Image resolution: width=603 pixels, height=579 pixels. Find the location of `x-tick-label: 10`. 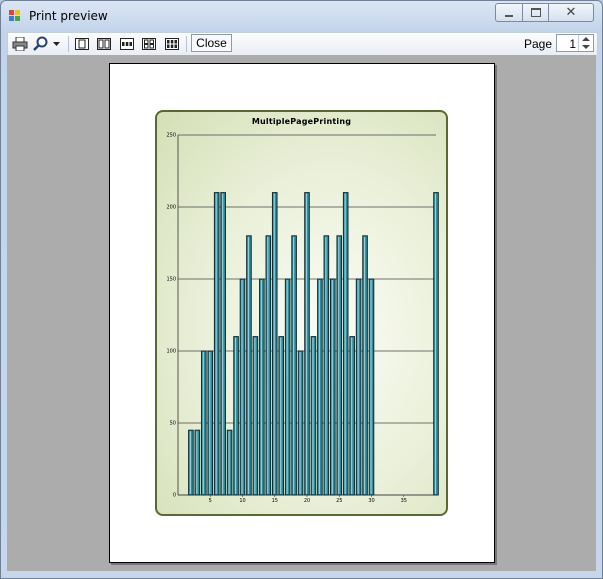

x-tick-label: 10 is located at coordinates (242, 501).